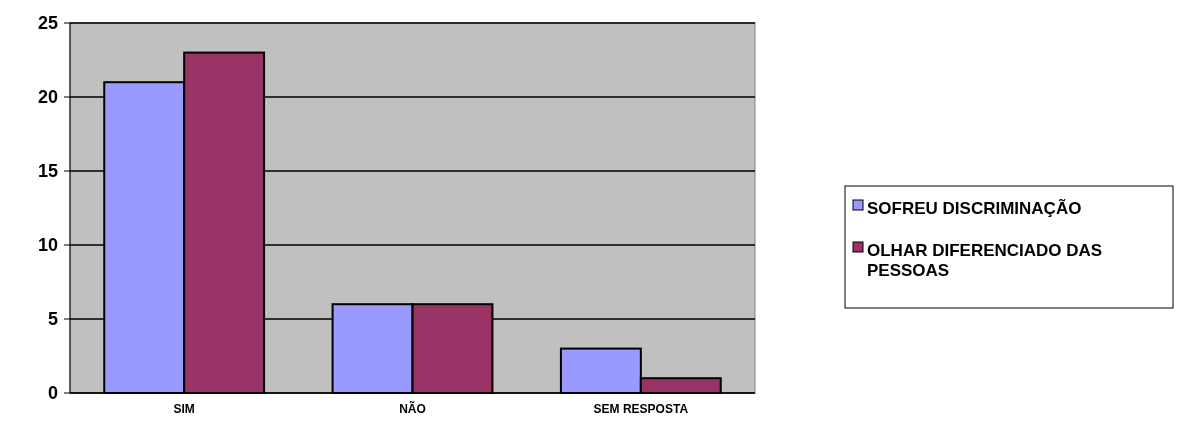 Image resolution: width=1183 pixels, height=426 pixels. What do you see at coordinates (412, 408) in the screenshot?
I see `x-tick-label: NÃO` at bounding box center [412, 408].